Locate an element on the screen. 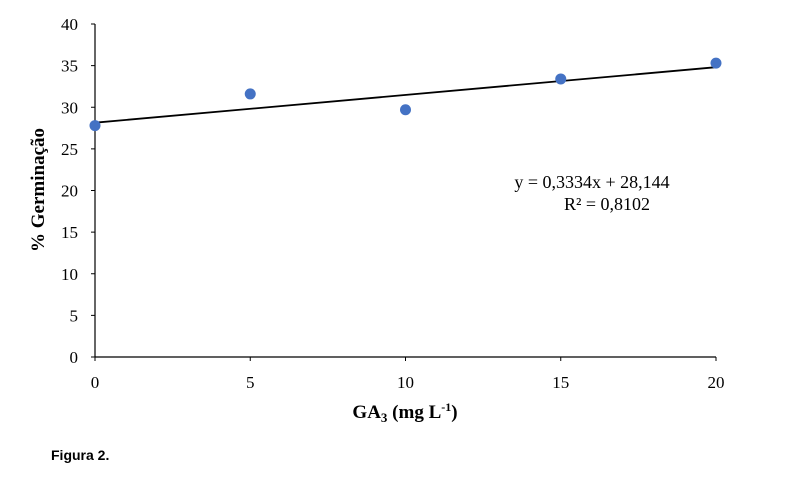 Image resolution: width=800 pixels, height=480 pixels. x-tick-label: 10 is located at coordinates (405, 382).